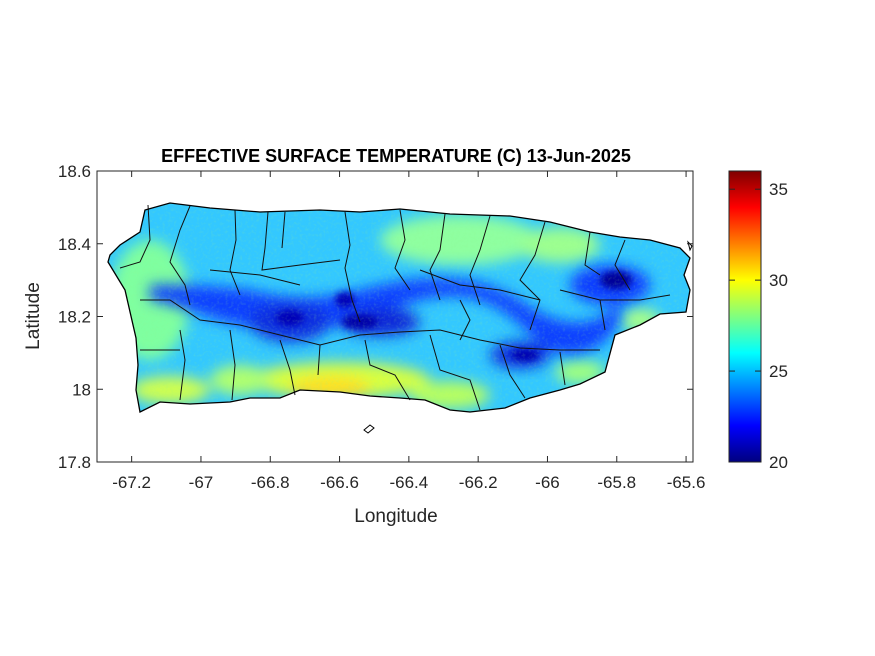 Image resolution: width=875 pixels, height=656 pixels. Describe the element at coordinates (33, 316) in the screenshot. I see `y-axis-label: Latitude` at that location.